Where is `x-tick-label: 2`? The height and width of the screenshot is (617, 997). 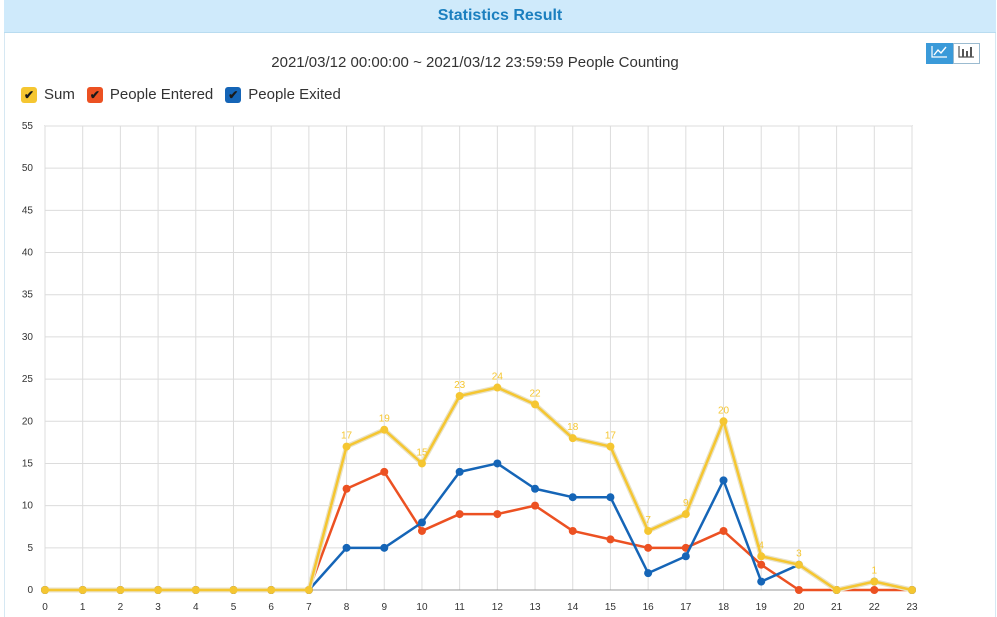 x-tick-label: 2 is located at coordinates (121, 607).